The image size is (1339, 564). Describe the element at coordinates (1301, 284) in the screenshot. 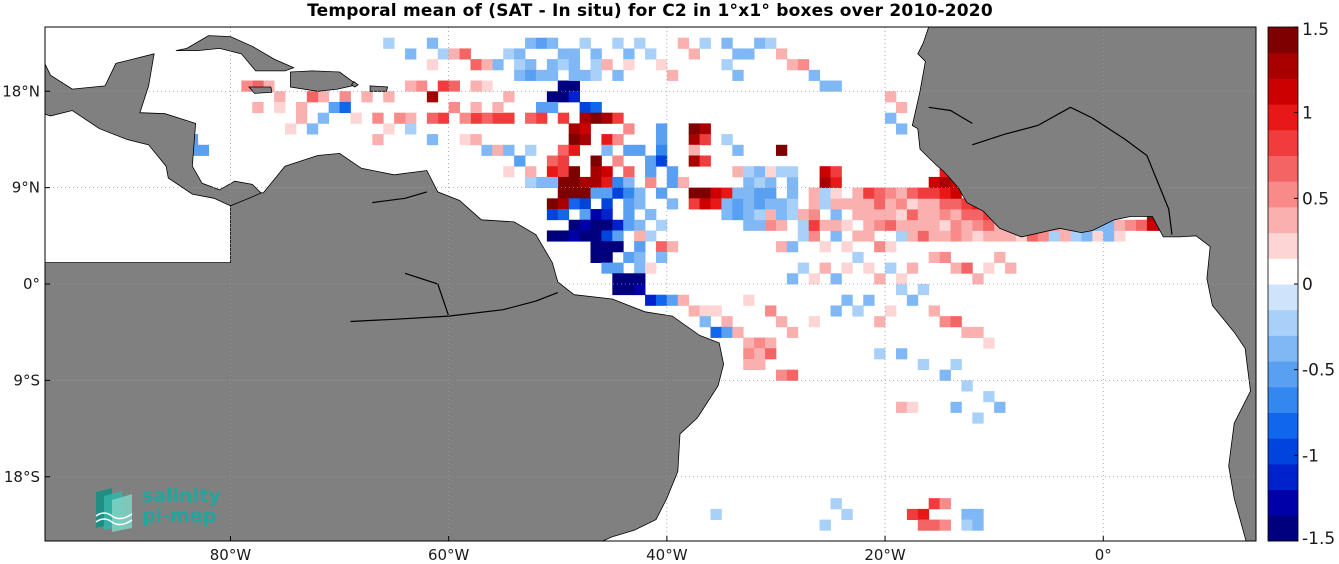

I see `colorbar: 1.5 1 0.5 0 -0.5 -1 -1.5` at that location.